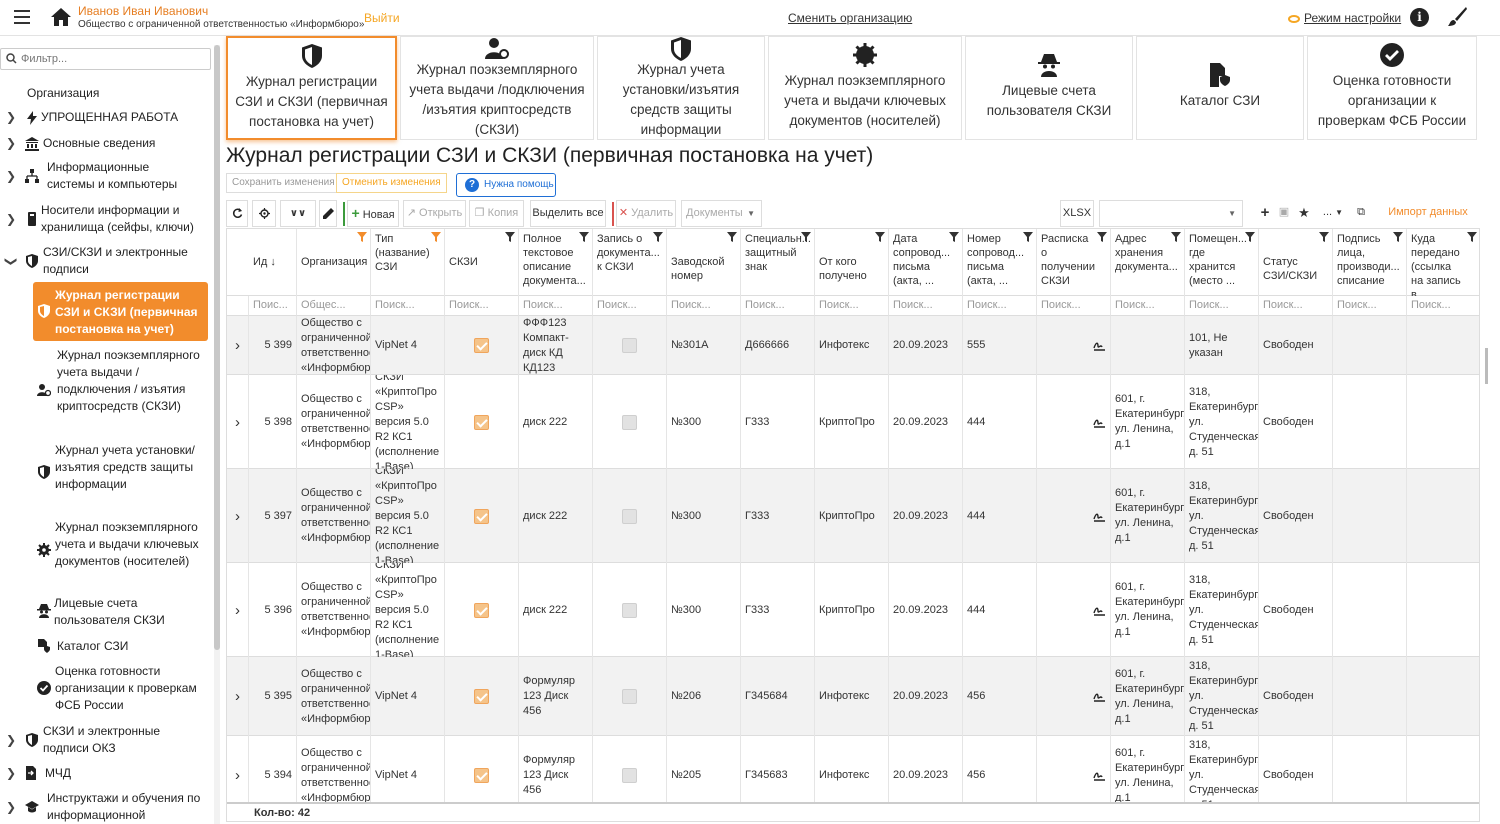  Describe the element at coordinates (373, 213) in the screenshot. I see `new-button: + Новая` at that location.